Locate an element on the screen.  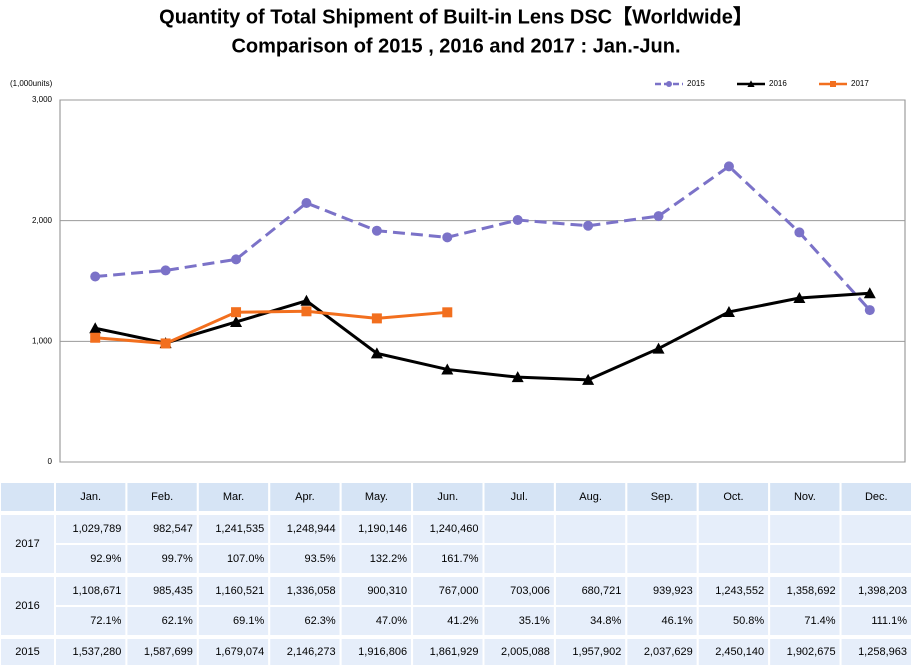
table-percent: 99.7% is located at coordinates (177, 559).